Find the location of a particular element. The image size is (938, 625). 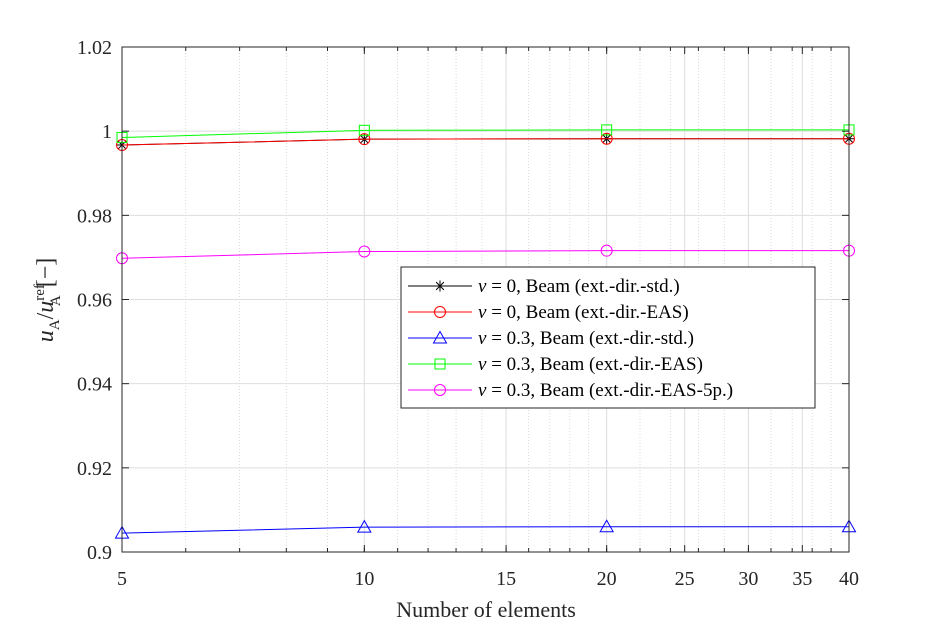

x-tick-label: 35 is located at coordinates (802, 579).